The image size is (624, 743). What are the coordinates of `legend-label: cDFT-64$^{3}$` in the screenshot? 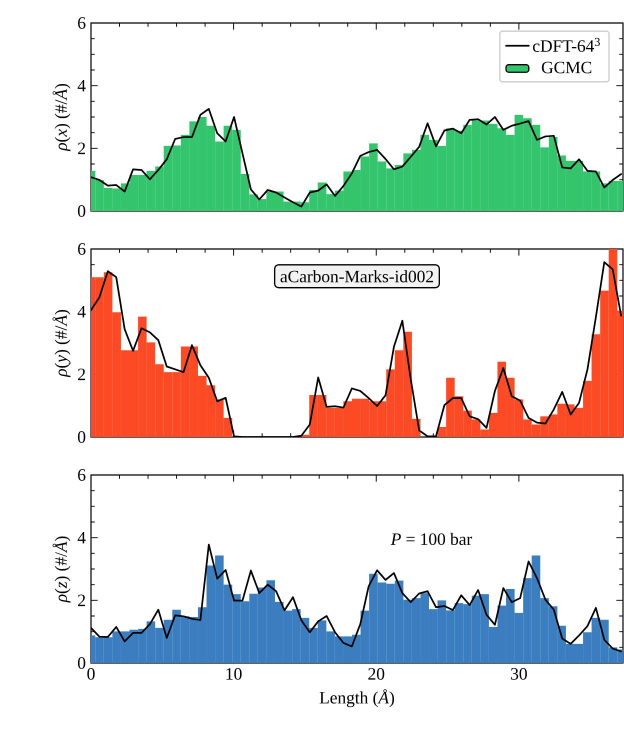 It's located at (566, 45).